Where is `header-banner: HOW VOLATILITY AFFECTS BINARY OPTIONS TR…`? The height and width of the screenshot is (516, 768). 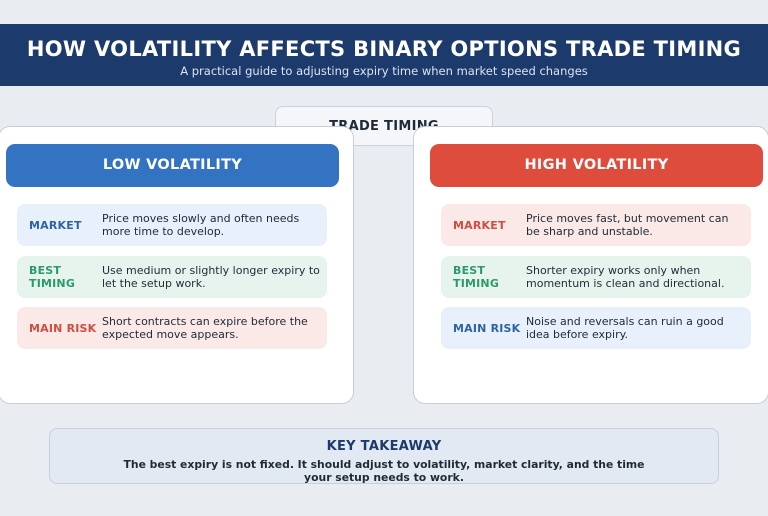 header-banner: HOW VOLATILITY AFFECTS BINARY OPTIONS TR… is located at coordinates (384, 55).